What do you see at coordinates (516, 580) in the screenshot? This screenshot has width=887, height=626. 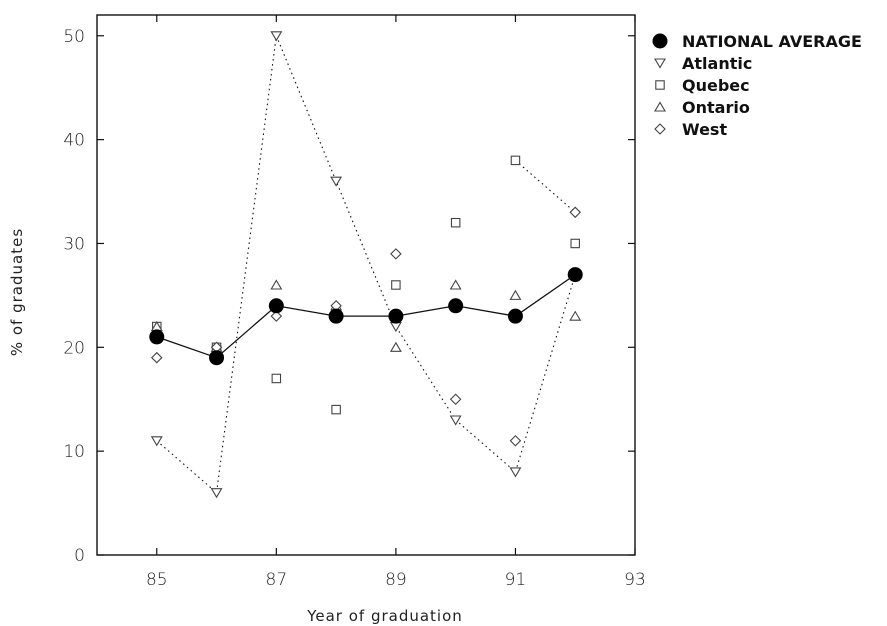 I see `x-tick-label: 91` at bounding box center [516, 580].